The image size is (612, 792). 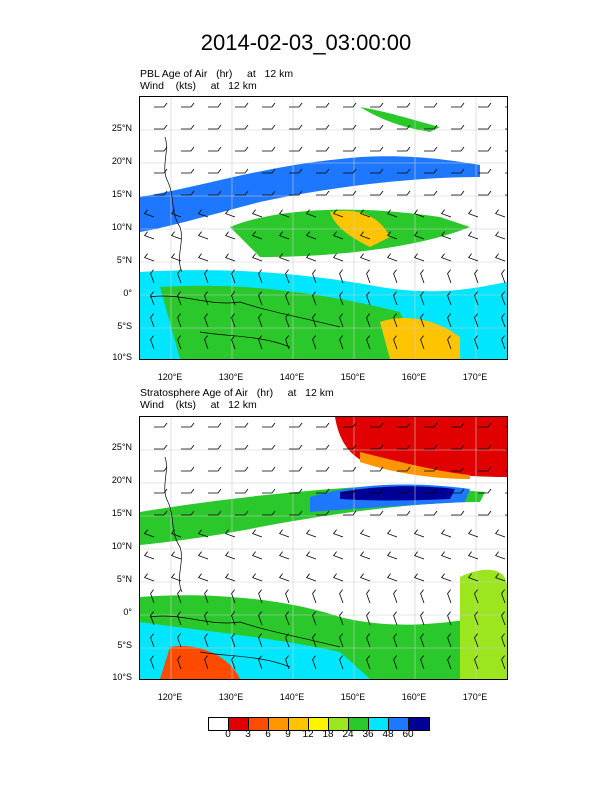 What do you see at coordinates (353, 377) in the screenshot?
I see `panel1-lon-150e: 150°E` at bounding box center [353, 377].